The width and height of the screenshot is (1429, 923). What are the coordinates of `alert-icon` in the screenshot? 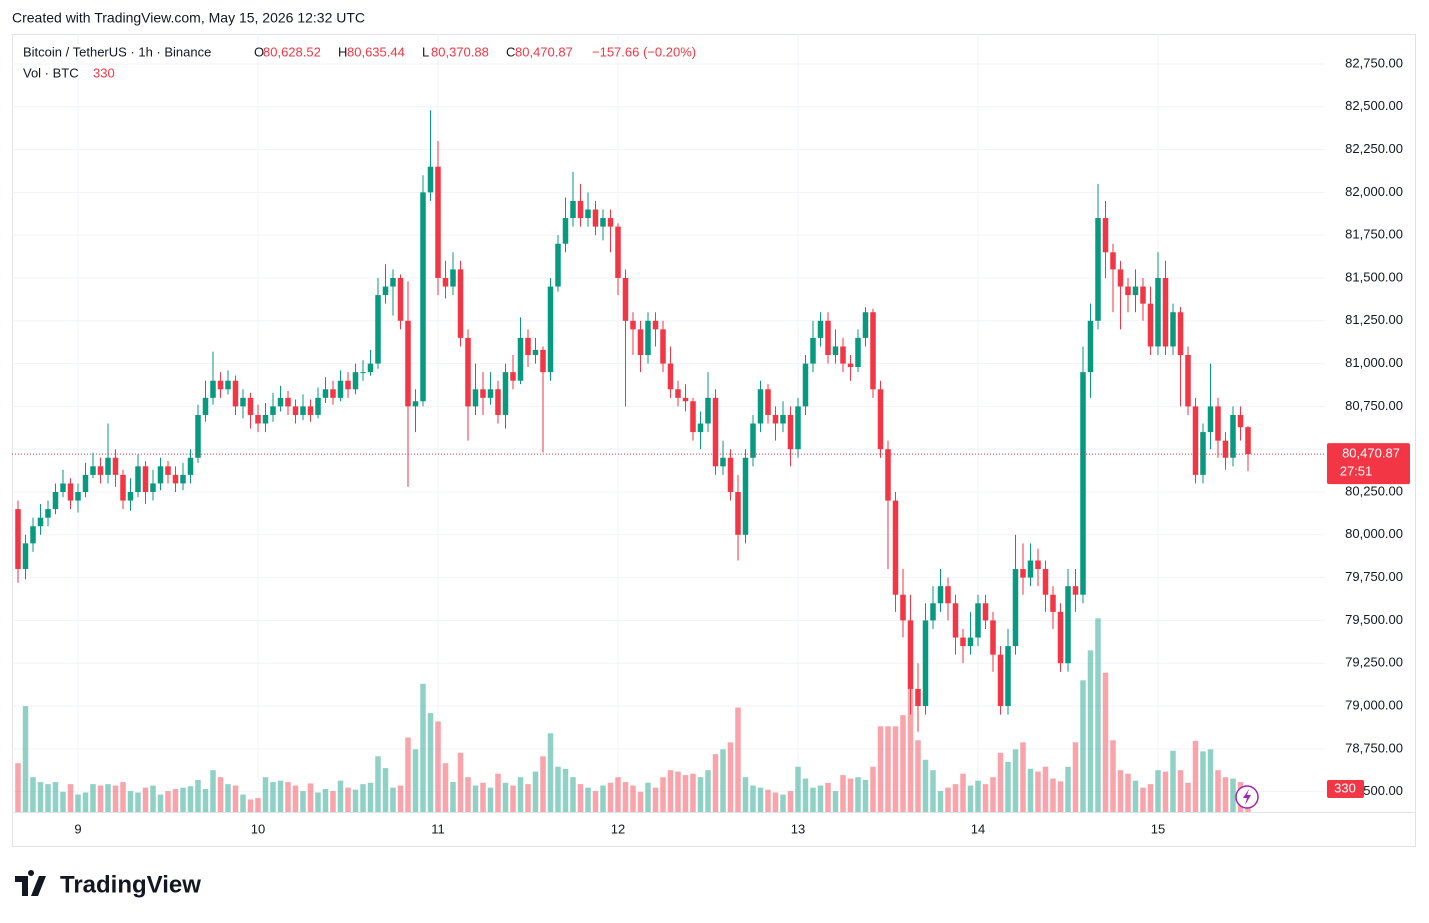 It's located at (1247, 797).